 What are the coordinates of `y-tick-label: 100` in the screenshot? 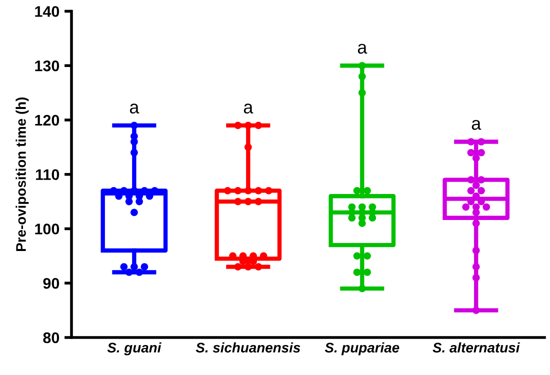 It's located at (47, 229).